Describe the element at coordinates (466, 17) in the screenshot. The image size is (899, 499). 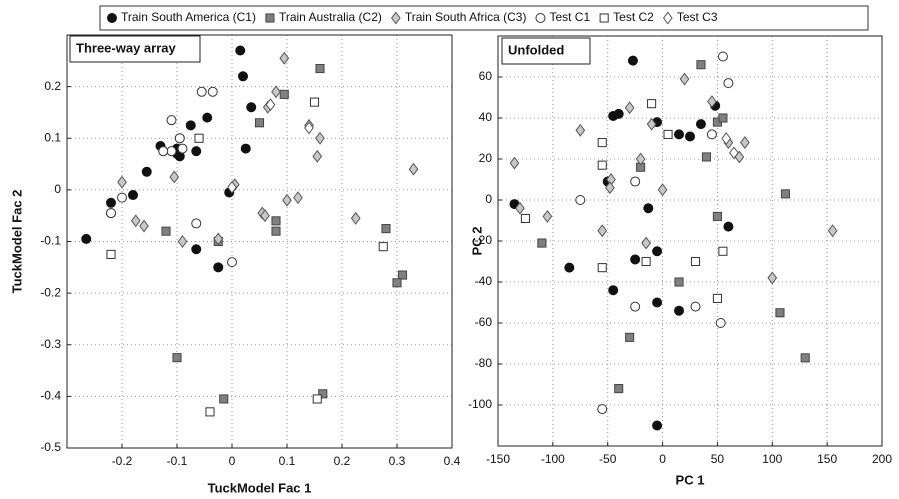
I see `legend-label: Train South Africa (C3)` at that location.